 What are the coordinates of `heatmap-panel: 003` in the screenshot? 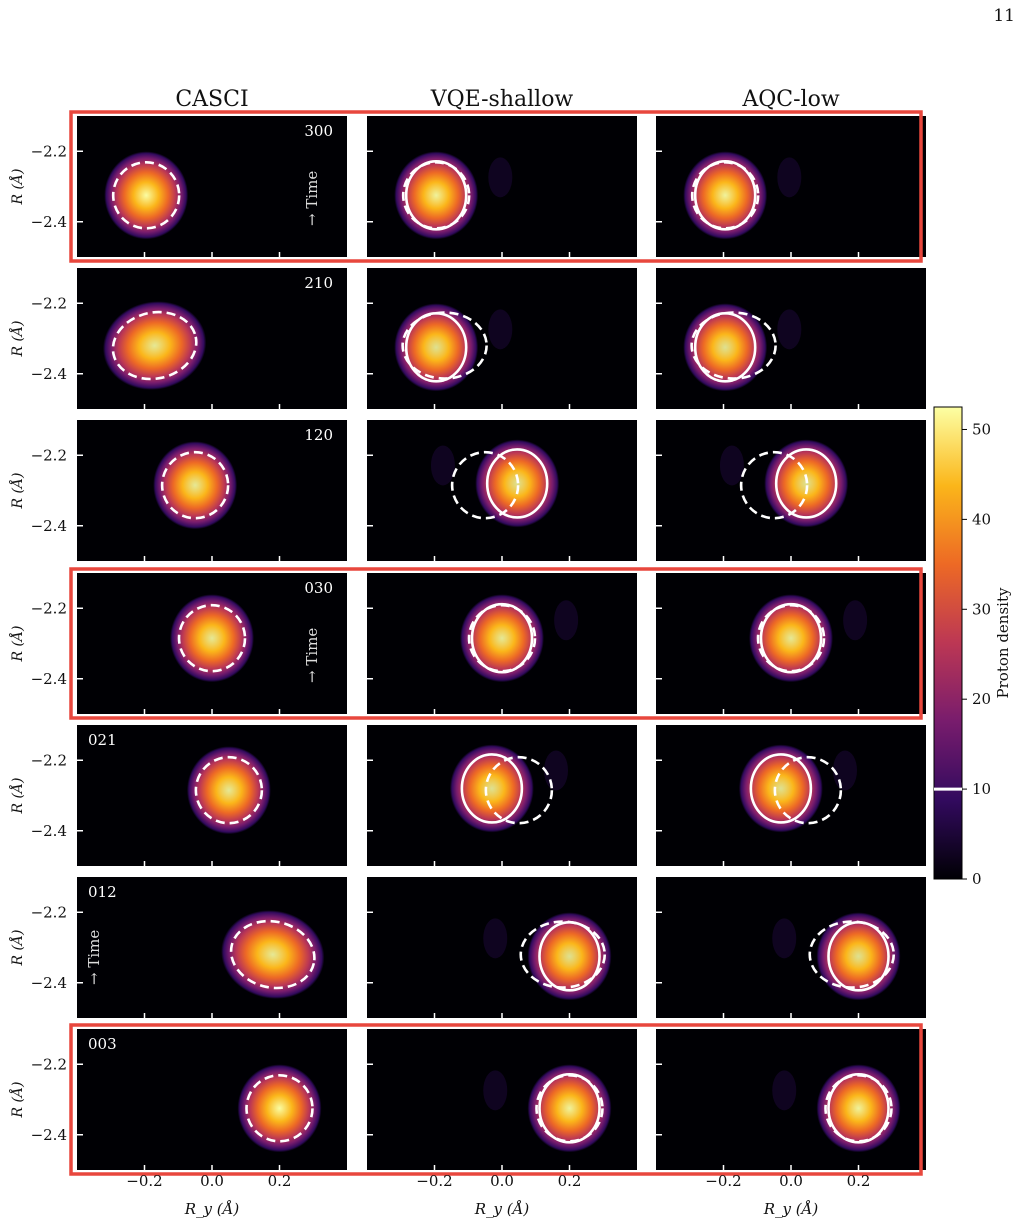 It's located at (212, 1099).